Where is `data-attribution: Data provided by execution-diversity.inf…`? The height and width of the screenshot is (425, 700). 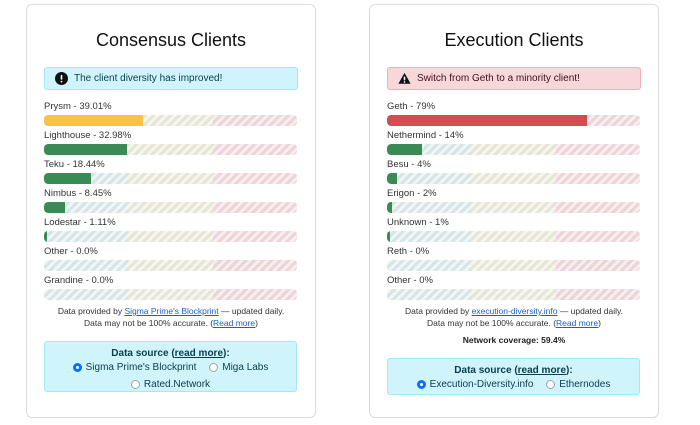 data-attribution: Data provided by execution-diversity.inf… is located at coordinates (514, 317).